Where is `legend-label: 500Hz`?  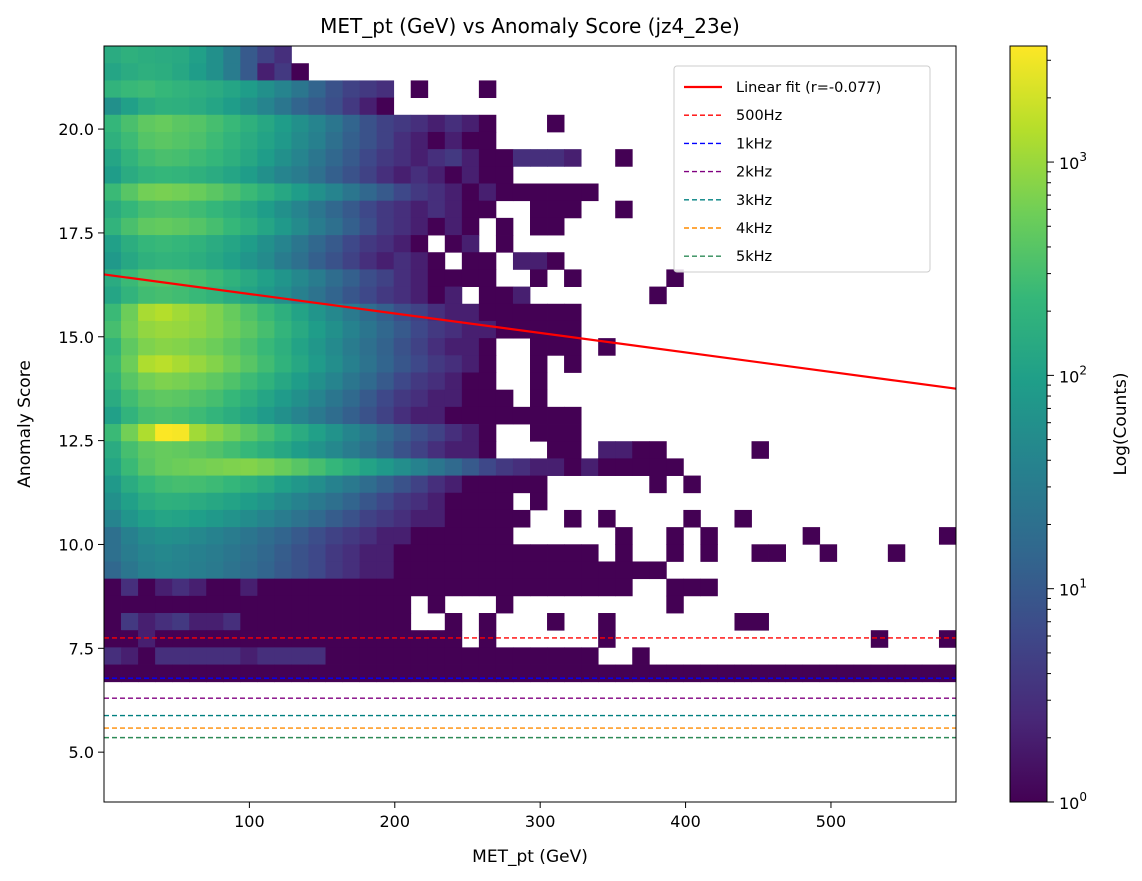
legend-label: 500Hz is located at coordinates (759, 116).